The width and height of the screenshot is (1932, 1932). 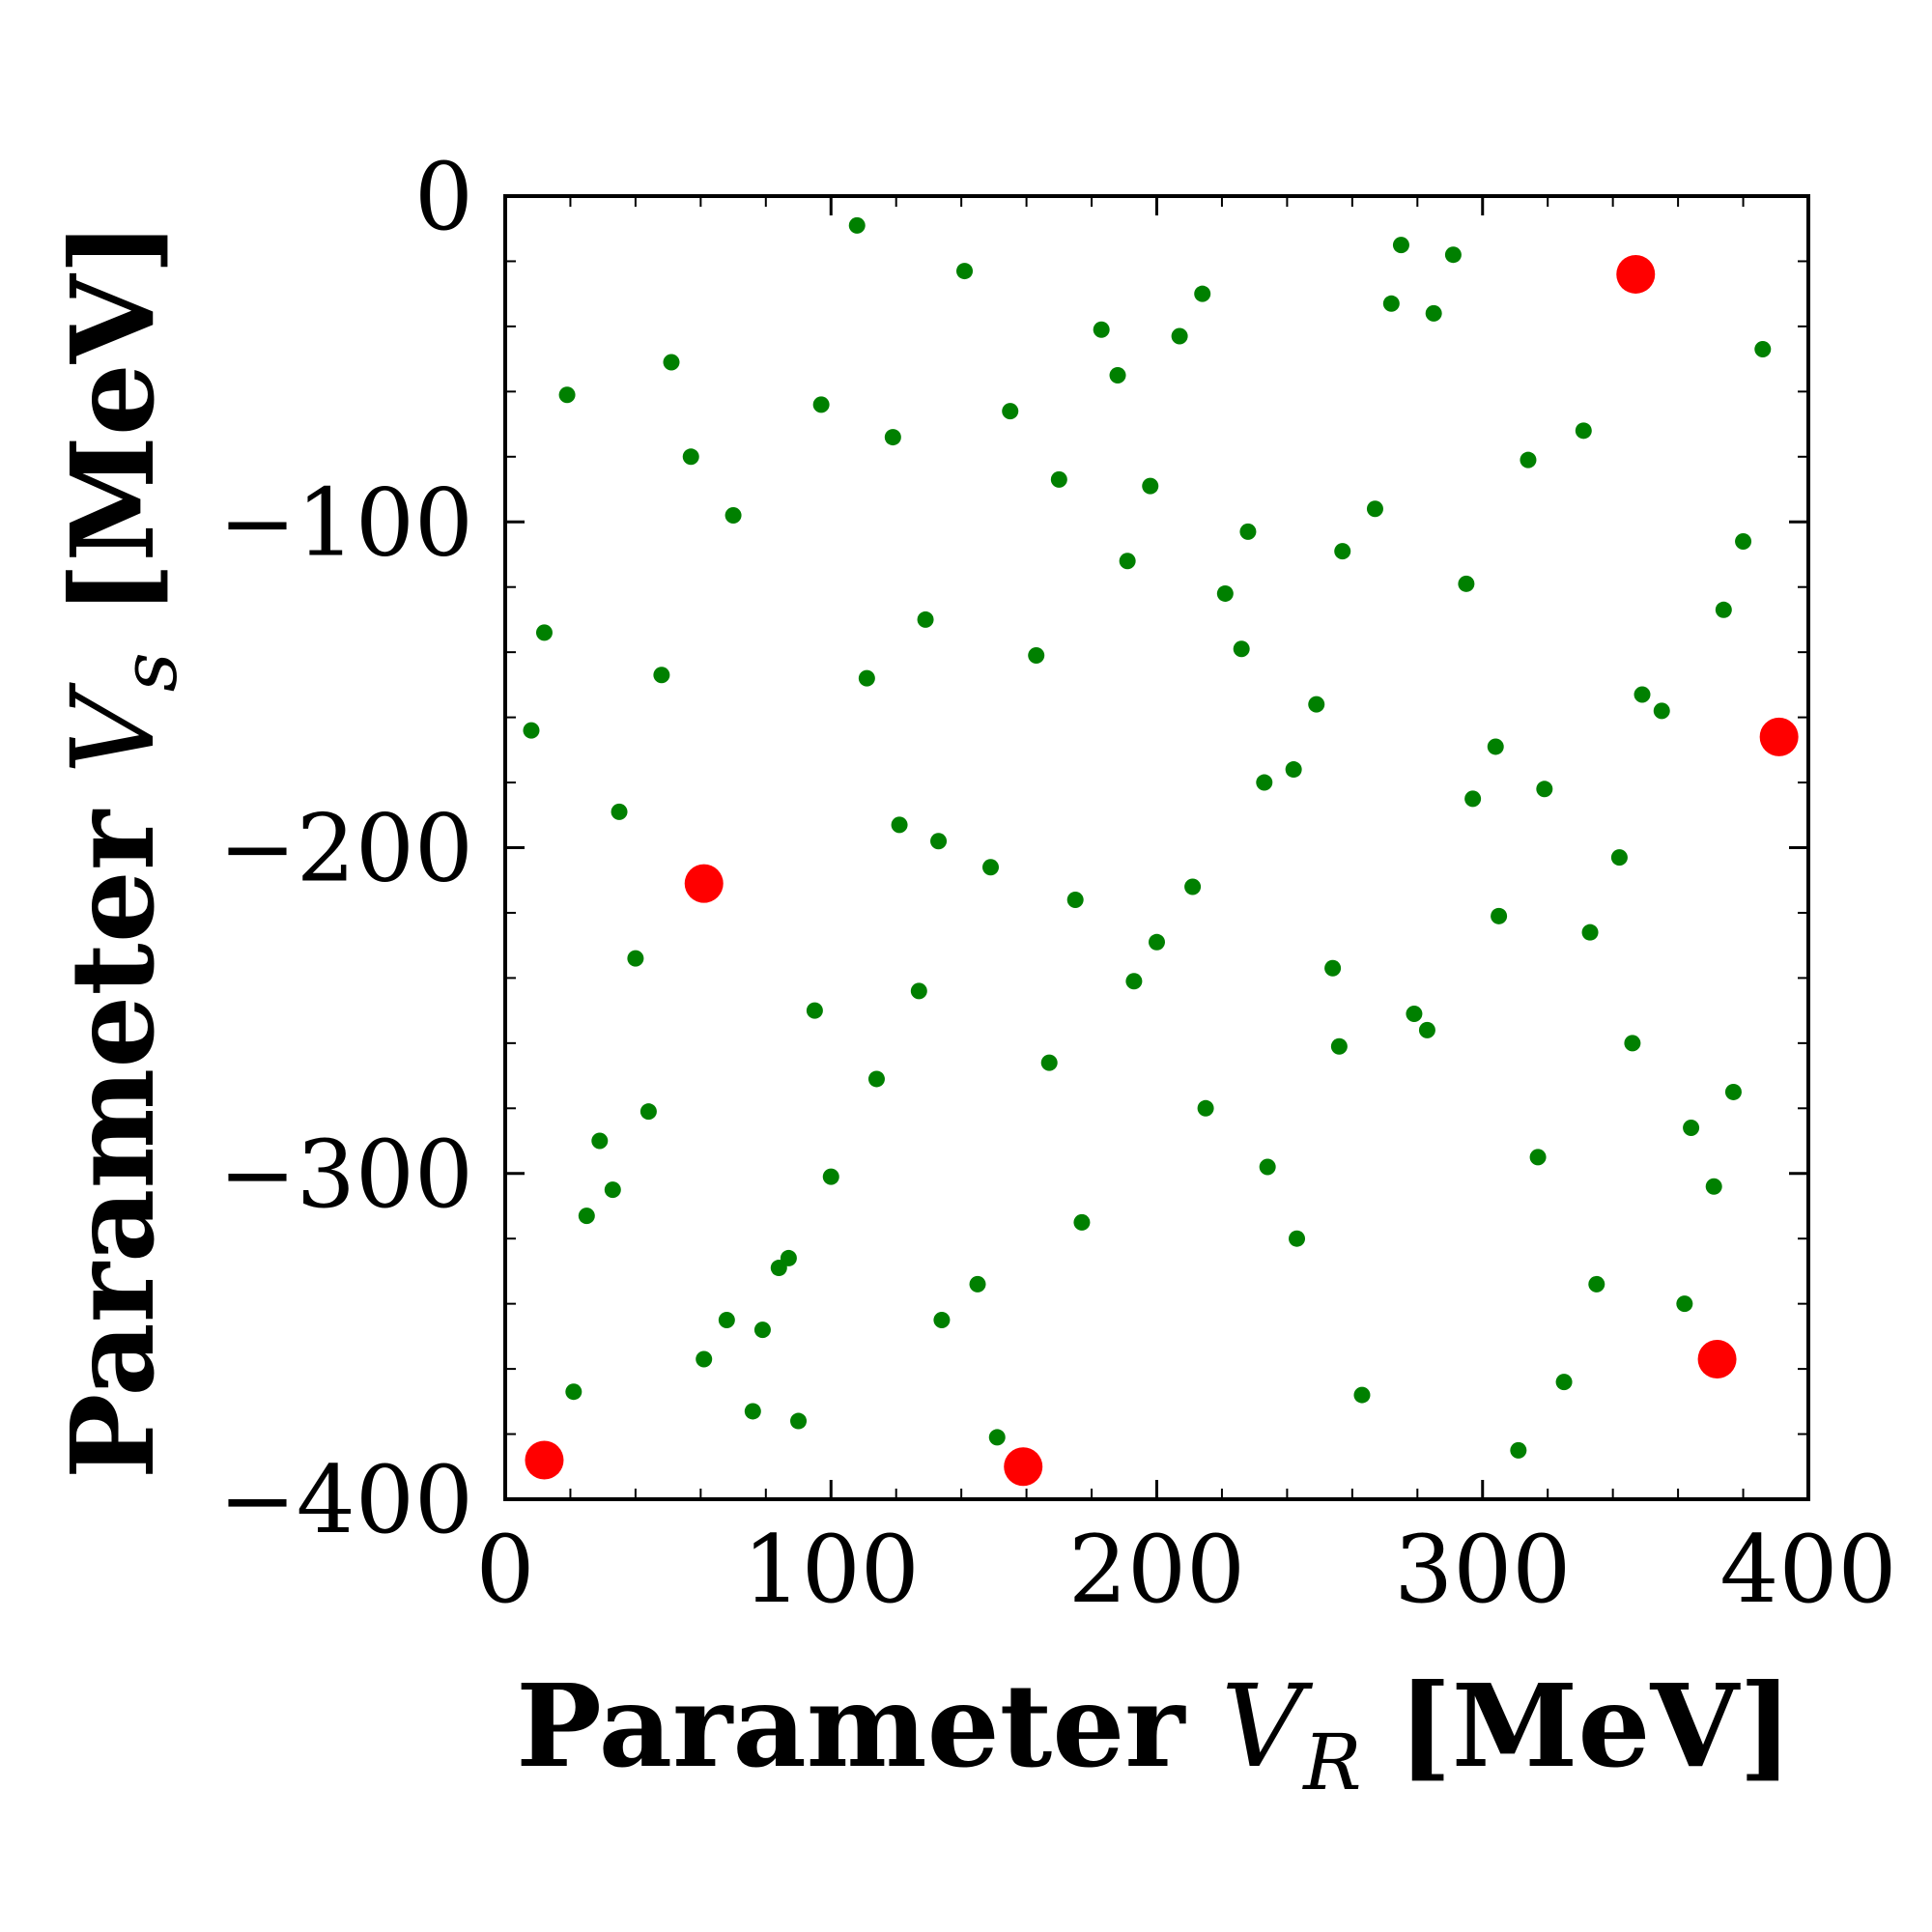 I want to click on x-axis-title-subscript: R, so click(x=1331, y=1762).